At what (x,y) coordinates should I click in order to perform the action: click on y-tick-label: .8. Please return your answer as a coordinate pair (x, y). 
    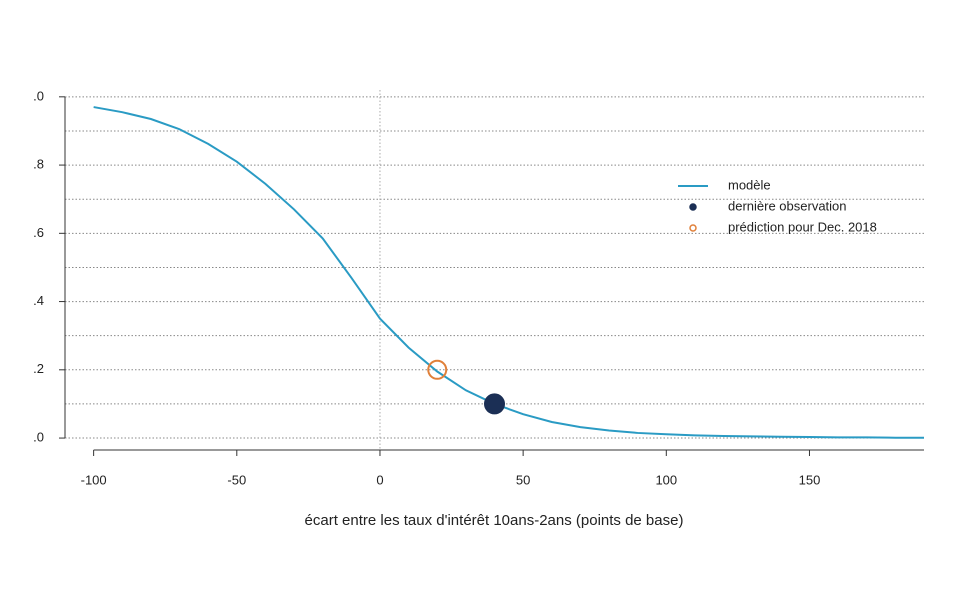
    Looking at the image, I should click on (38, 164).